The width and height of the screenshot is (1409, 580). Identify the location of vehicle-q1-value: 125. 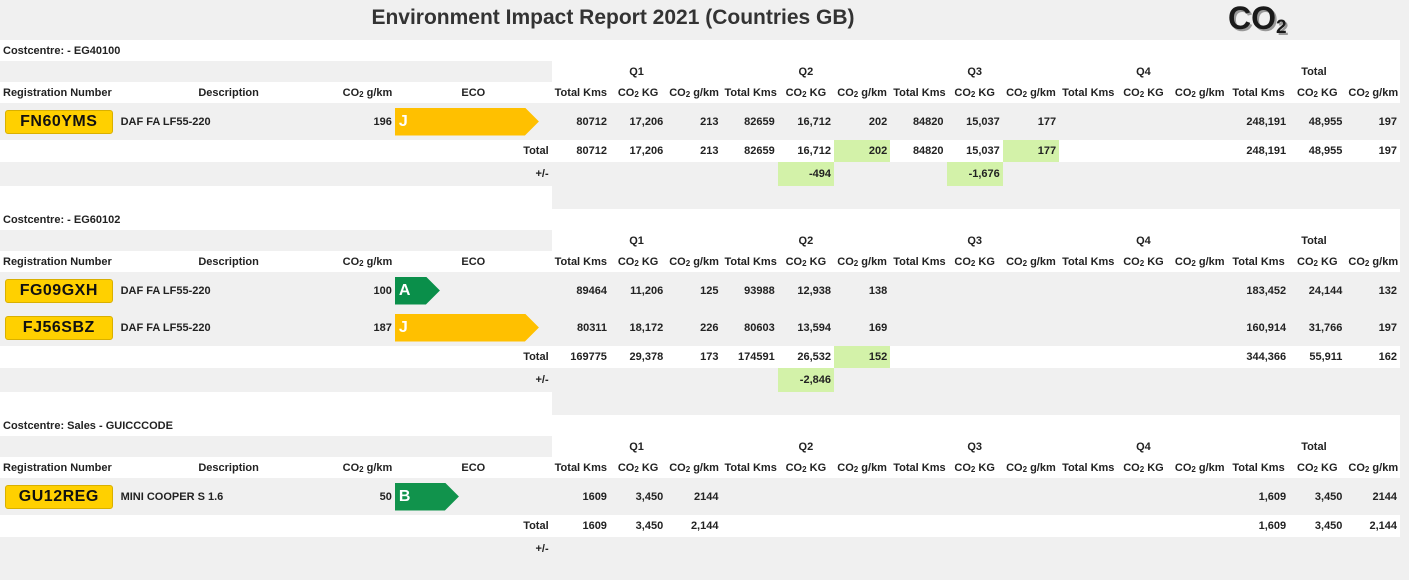
(694, 290).